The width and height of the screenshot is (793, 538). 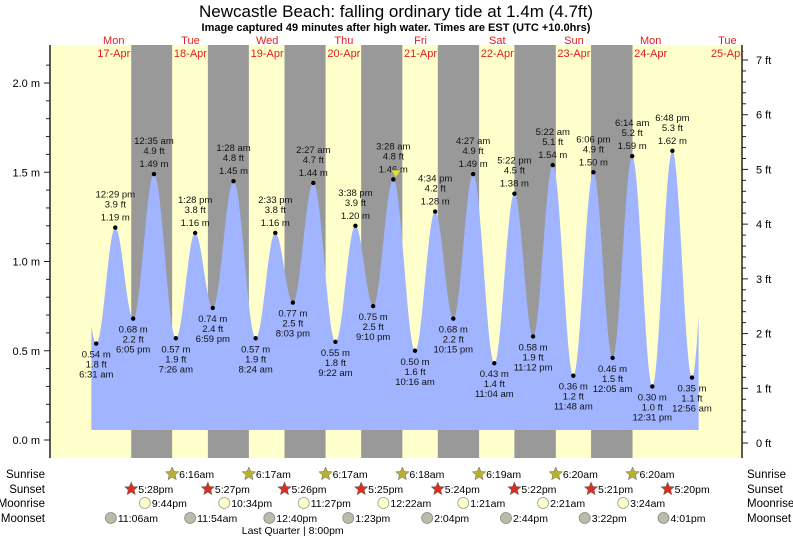 I want to click on sunset-time-label: 5:27pm, so click(x=232, y=490).